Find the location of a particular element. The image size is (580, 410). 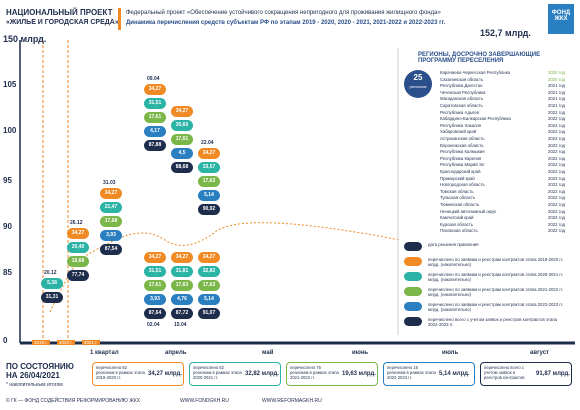

date-label: 31.03 is located at coordinates (109, 183).